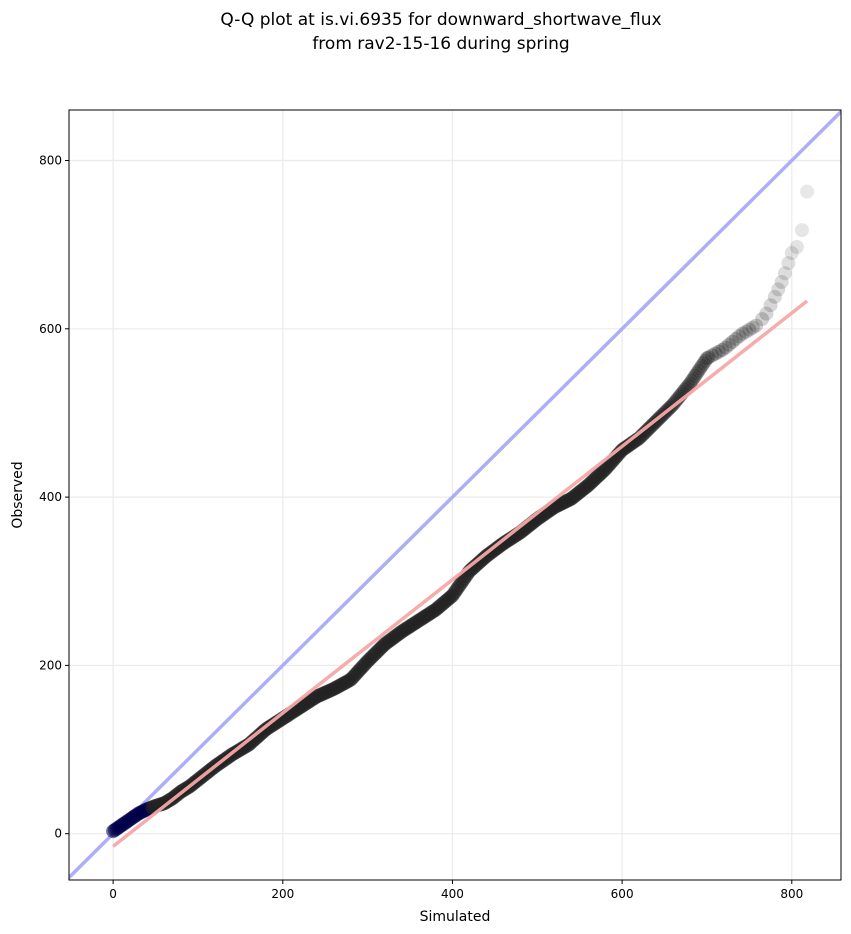 Image resolution: width=851 pixels, height=934 pixels. I want to click on chart-title-line-2: from rav2-15-16 during spring, so click(440, 44).